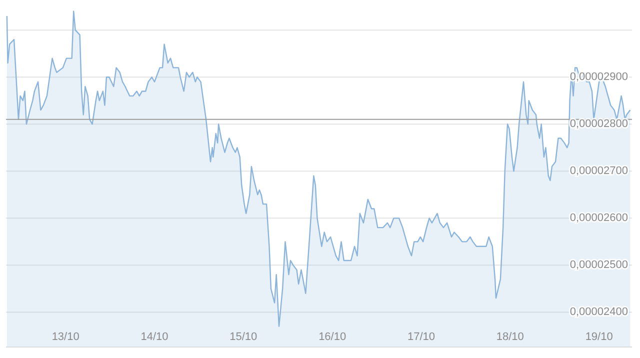 The image size is (640, 358). I want to click on x-tick-label: 17/10, so click(421, 337).